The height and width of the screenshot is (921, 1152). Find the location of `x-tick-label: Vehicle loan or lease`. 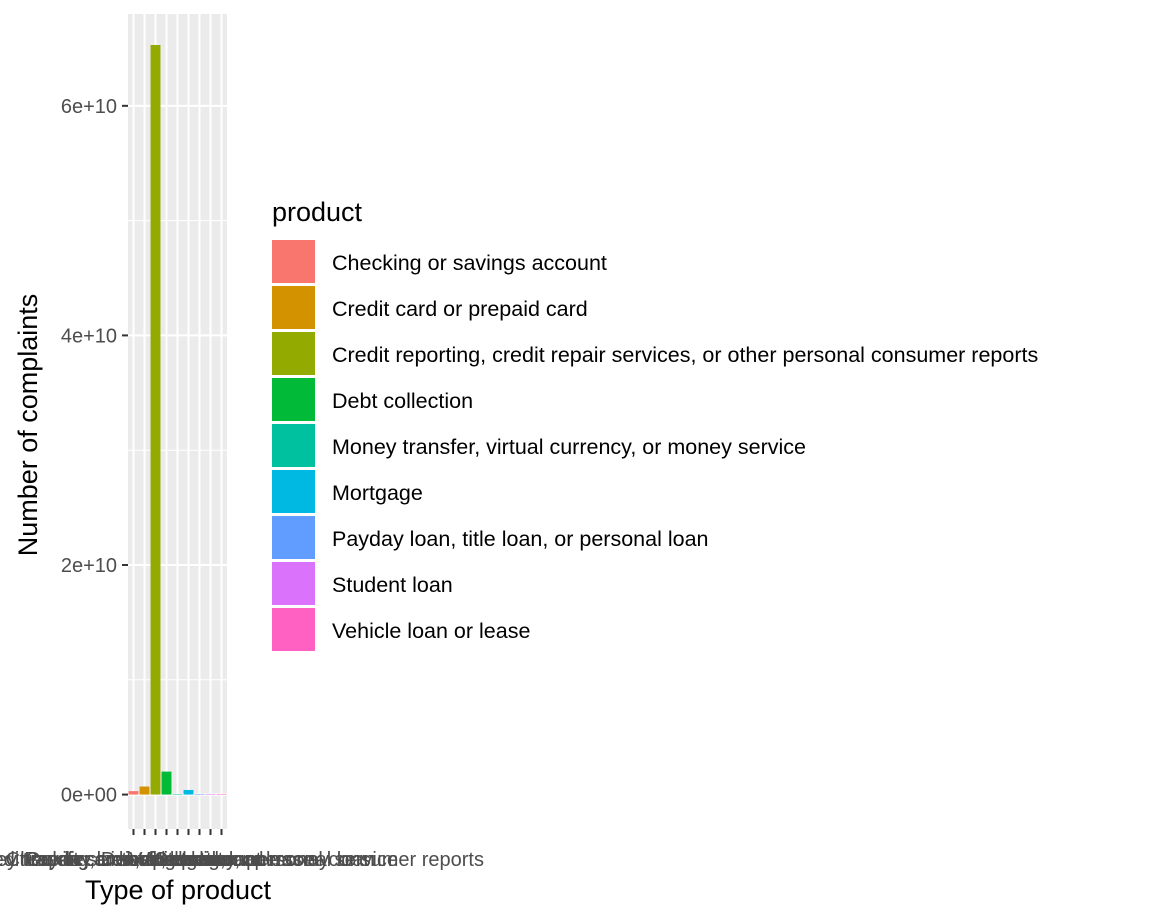

x-tick-label: Vehicle loan or lease is located at coordinates (221, 860).